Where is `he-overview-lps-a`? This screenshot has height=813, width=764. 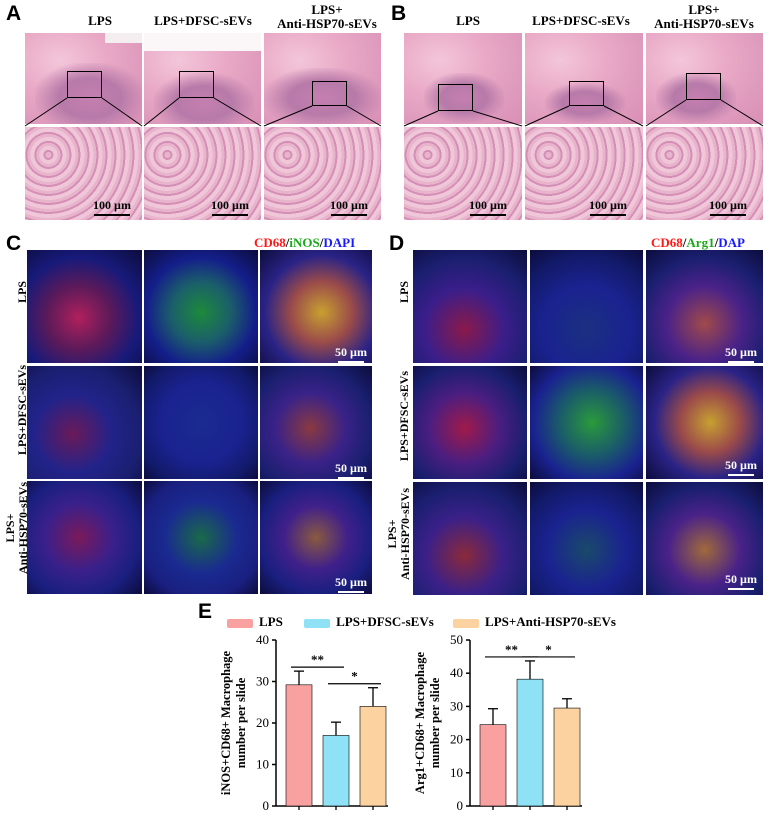 he-overview-lps-a is located at coordinates (83, 78).